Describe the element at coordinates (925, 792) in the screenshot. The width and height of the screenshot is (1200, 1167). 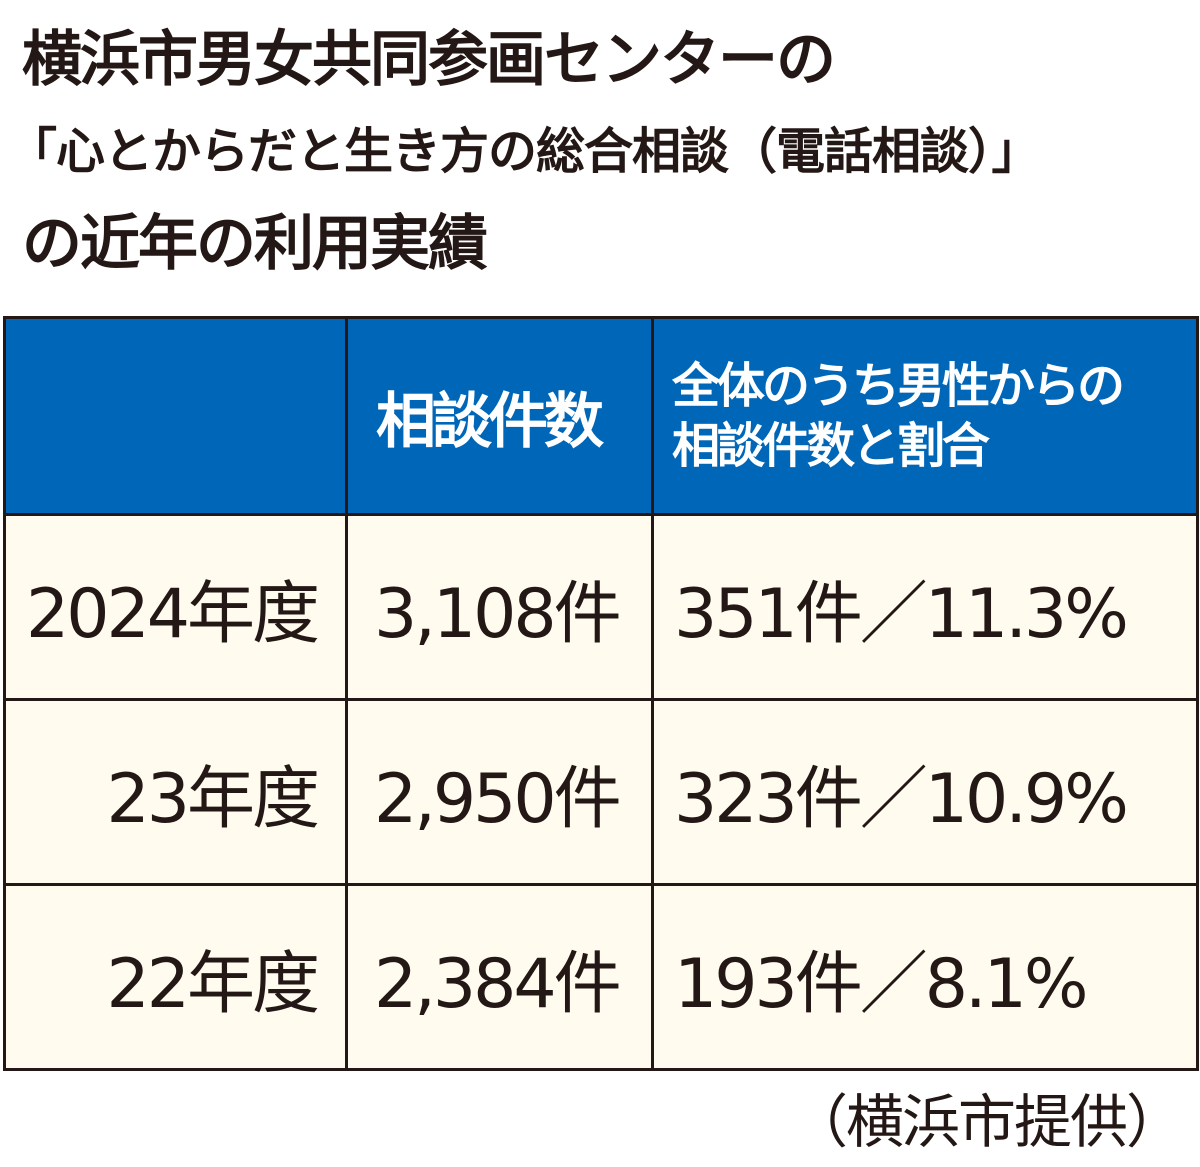
I see `men-cell: 323件／10.9%` at that location.